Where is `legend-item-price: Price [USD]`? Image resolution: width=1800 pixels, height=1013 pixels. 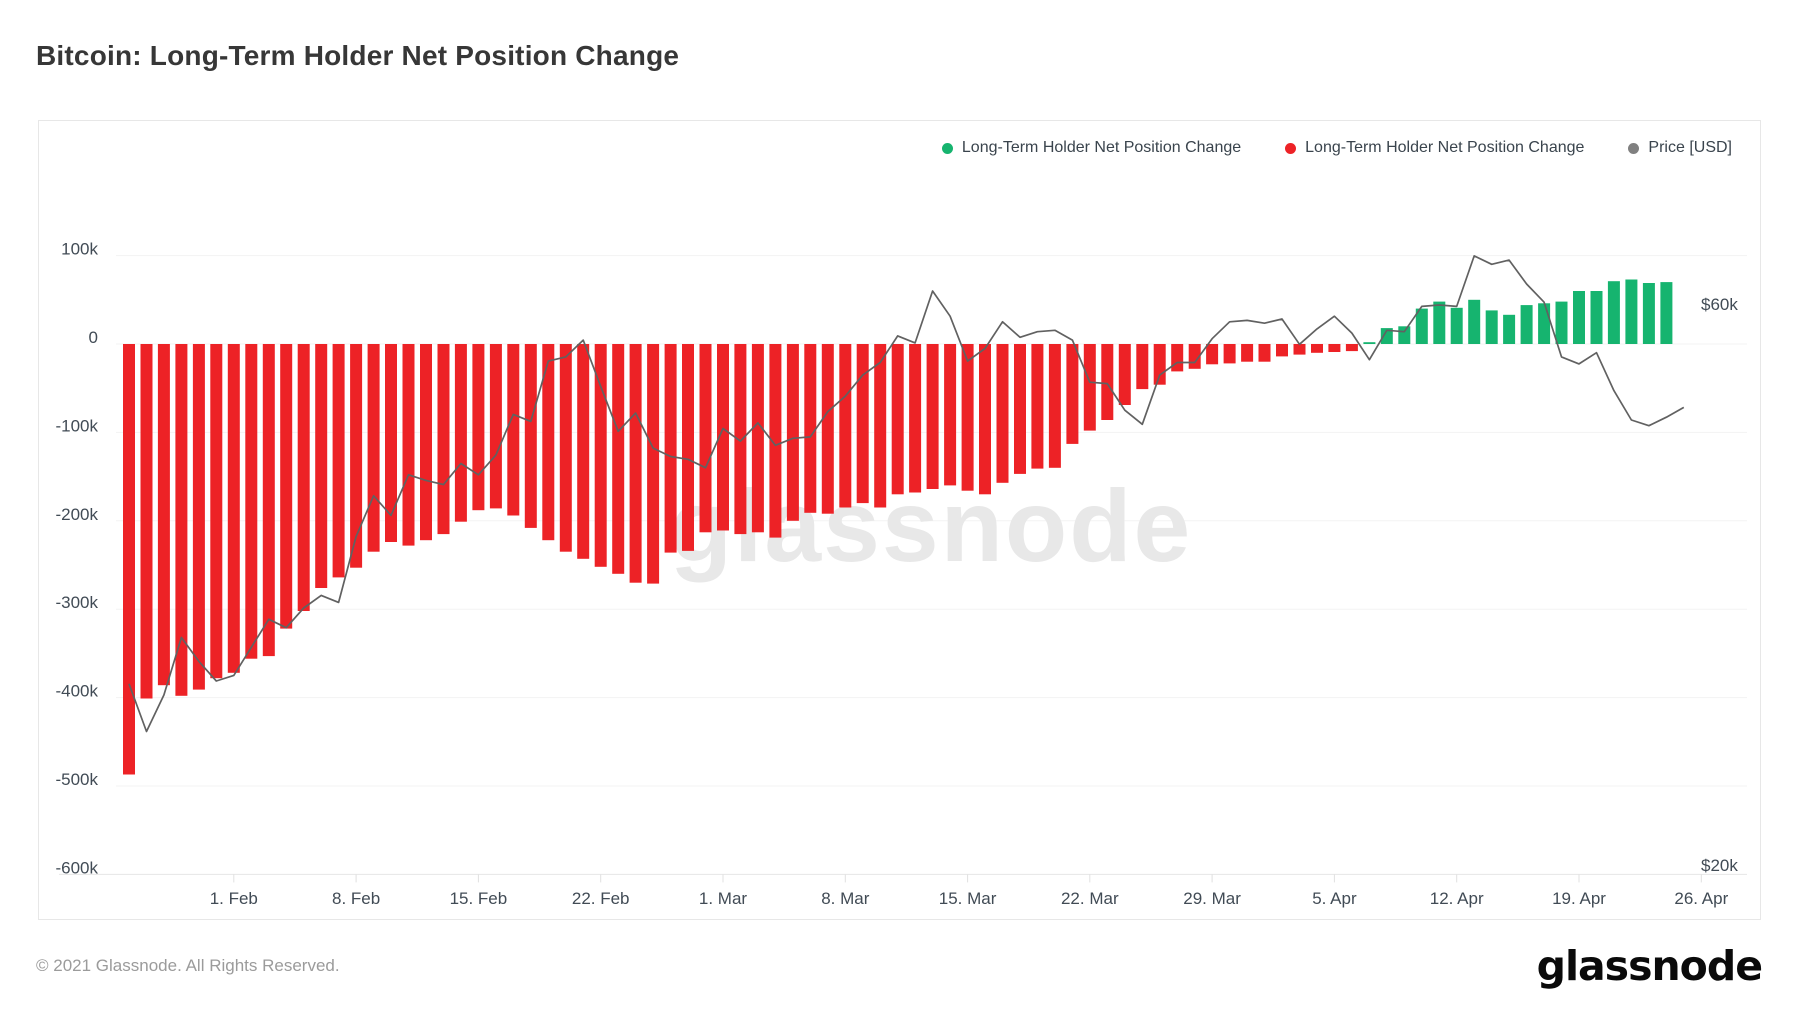
legend-item-price: Price [USD] is located at coordinates (1680, 148).